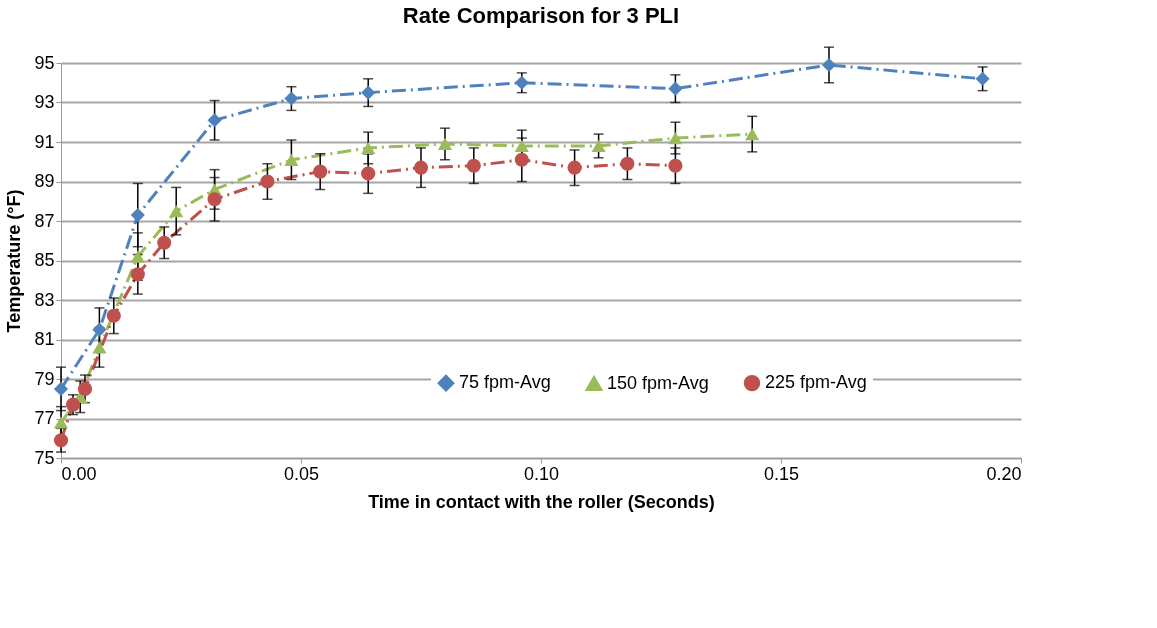 The width and height of the screenshot is (1157, 628). What do you see at coordinates (541, 16) in the screenshot?
I see `chart-title: Rate Comparison for 3 PLI` at bounding box center [541, 16].